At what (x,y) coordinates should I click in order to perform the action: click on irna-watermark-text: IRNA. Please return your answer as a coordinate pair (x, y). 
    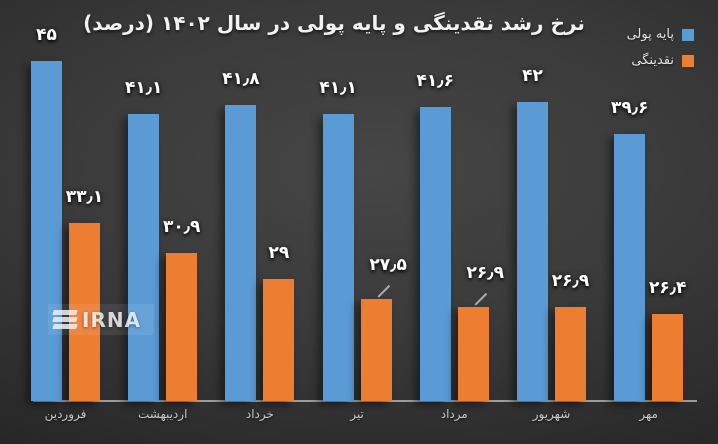
    Looking at the image, I should click on (112, 319).